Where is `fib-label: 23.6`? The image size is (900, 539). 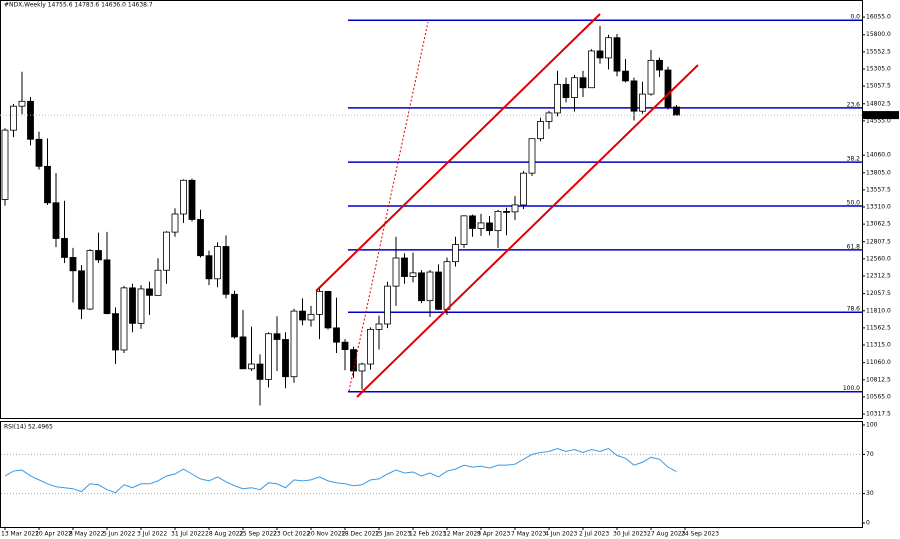 fib-label: 23.6 is located at coordinates (854, 104).